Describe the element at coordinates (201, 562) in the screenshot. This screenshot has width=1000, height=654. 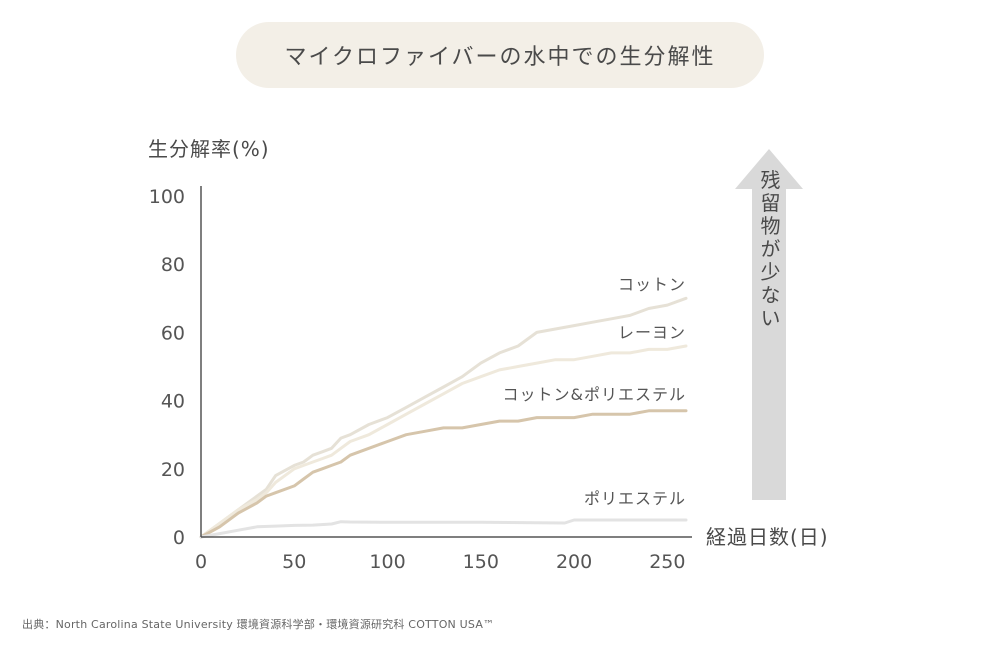
I see `x-tick-label-0: 0` at that location.